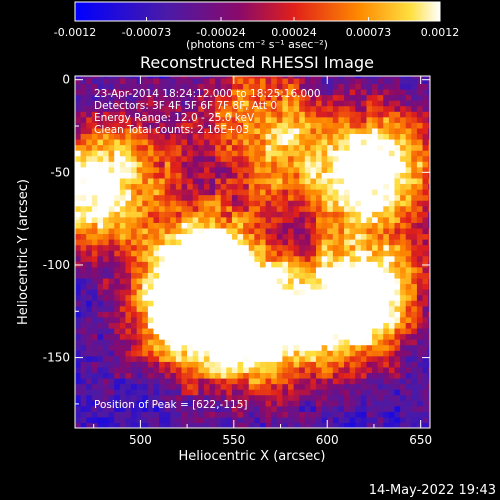 This screenshot has width=500, height=500. Describe the element at coordinates (327, 440) in the screenshot. I see `x-tick-label: 600` at that location.